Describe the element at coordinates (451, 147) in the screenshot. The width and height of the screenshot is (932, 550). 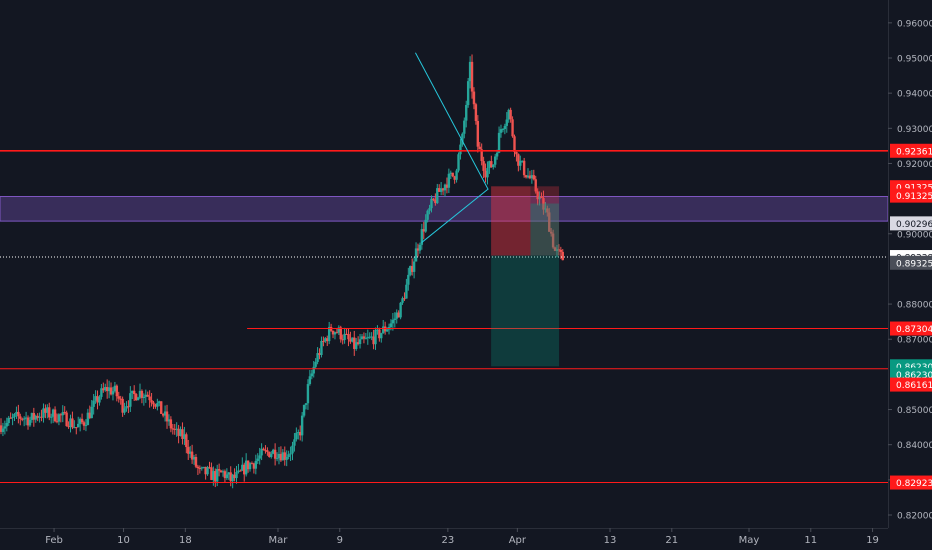
I see `triangle-drawing` at that location.